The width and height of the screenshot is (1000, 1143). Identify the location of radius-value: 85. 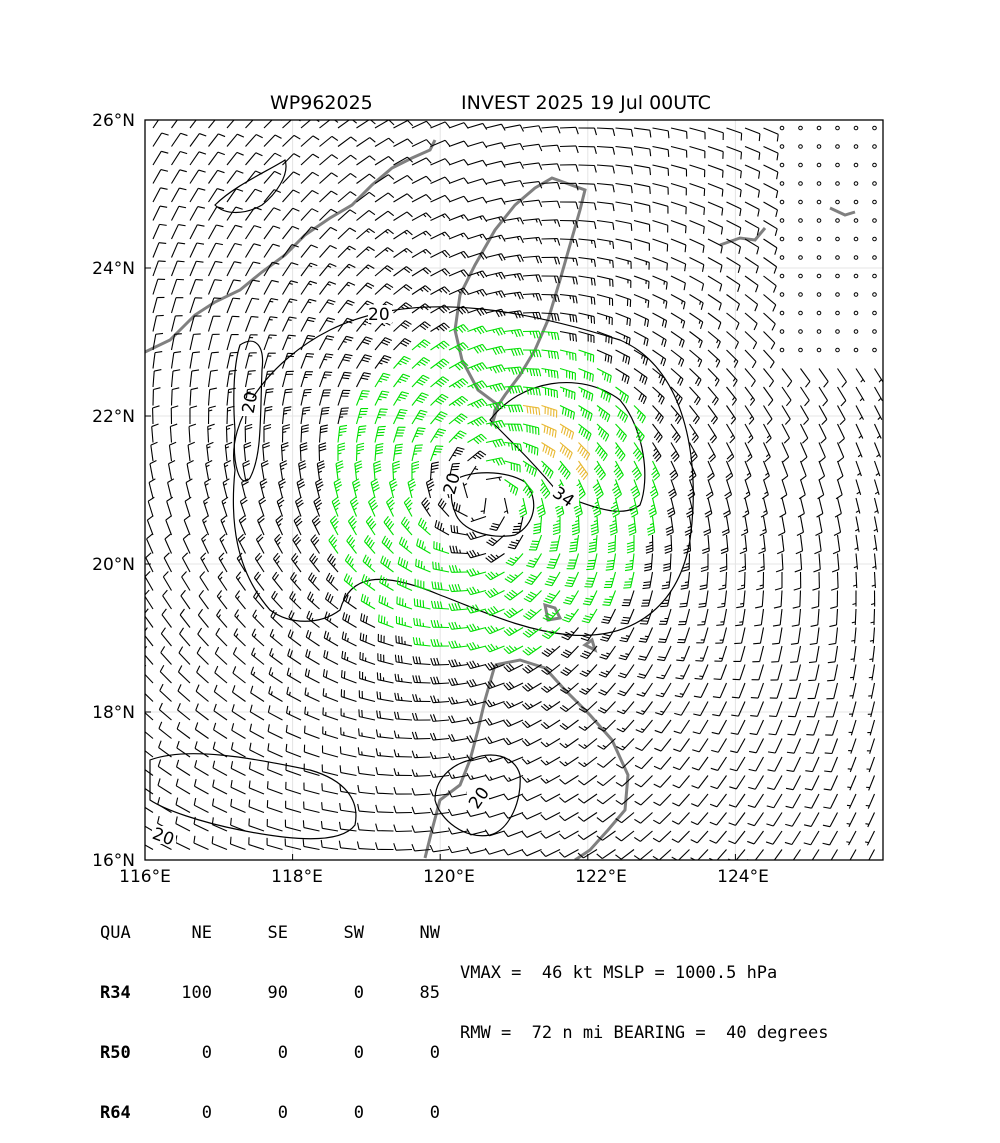
(402, 993).